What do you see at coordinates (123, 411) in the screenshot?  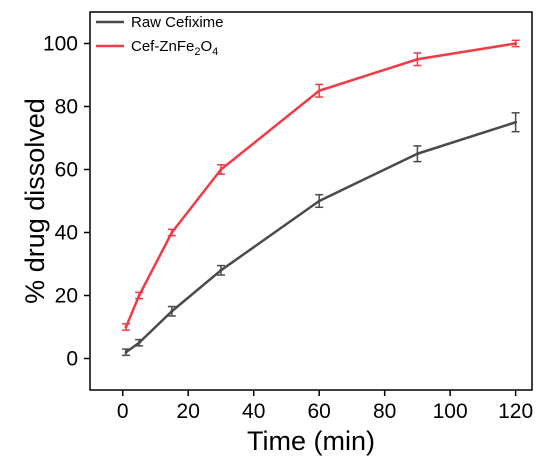 I see `x-tick-label: 0` at bounding box center [123, 411].